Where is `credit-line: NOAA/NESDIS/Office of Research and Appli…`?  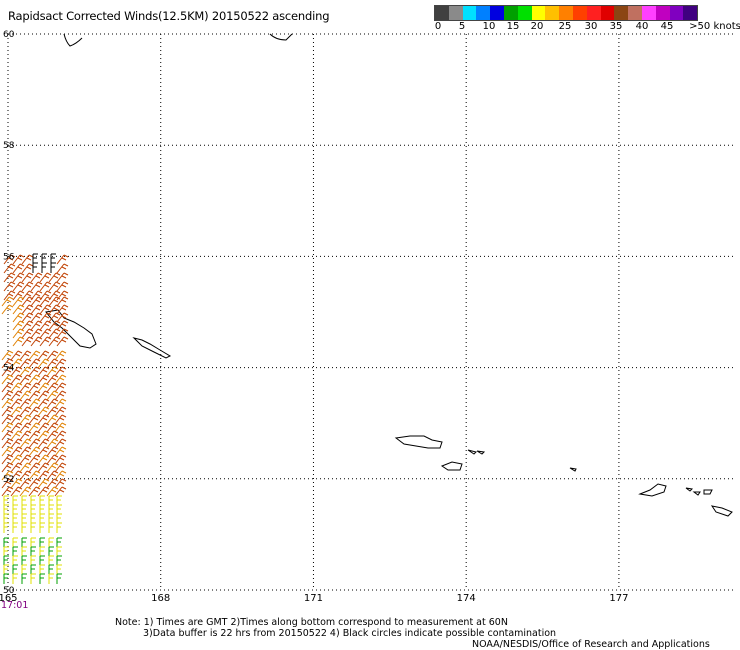 credit-line: NOAA/NESDIS/Office of Research and Appli… is located at coordinates (591, 644).